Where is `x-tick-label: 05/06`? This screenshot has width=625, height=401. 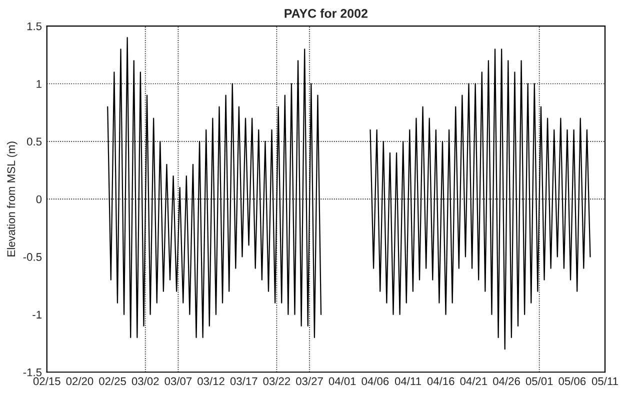 x-tick-label: 05/06 is located at coordinates (572, 381).